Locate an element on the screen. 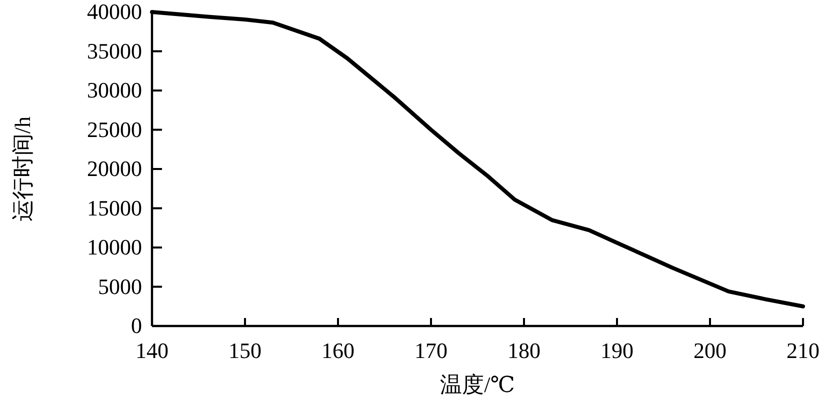 The height and width of the screenshot is (407, 828). y-tick-label: 15000 is located at coordinates (114, 207).